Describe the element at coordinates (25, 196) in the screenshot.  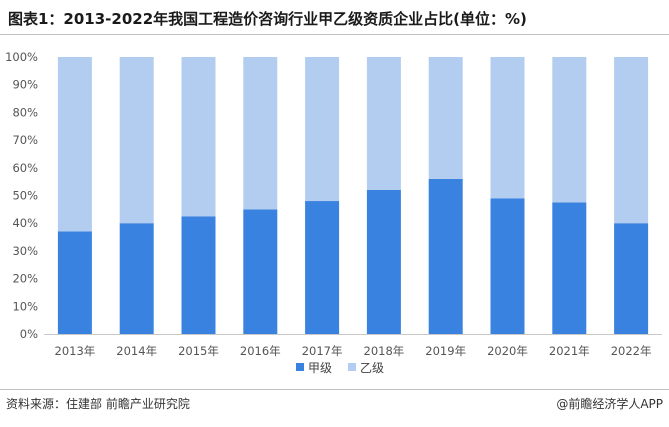
I see `y-tick-label: 50%` at that location.